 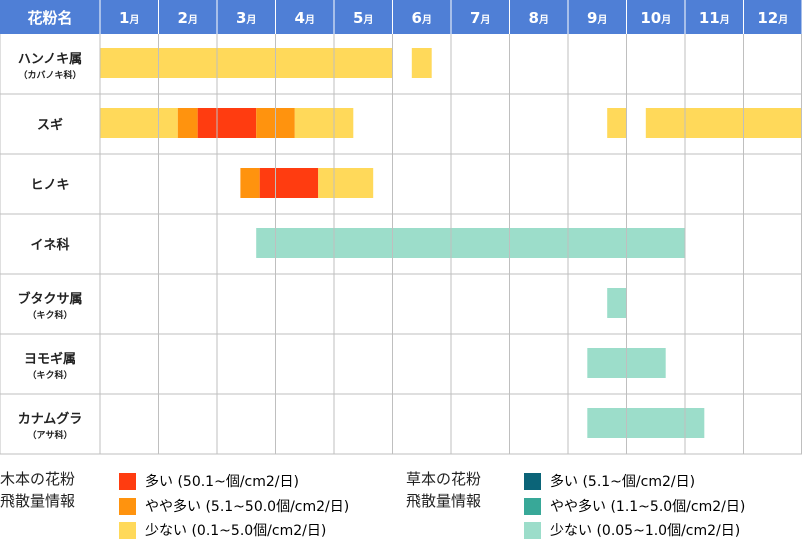 I want to click on header-bar, so click(x=401, y=17).